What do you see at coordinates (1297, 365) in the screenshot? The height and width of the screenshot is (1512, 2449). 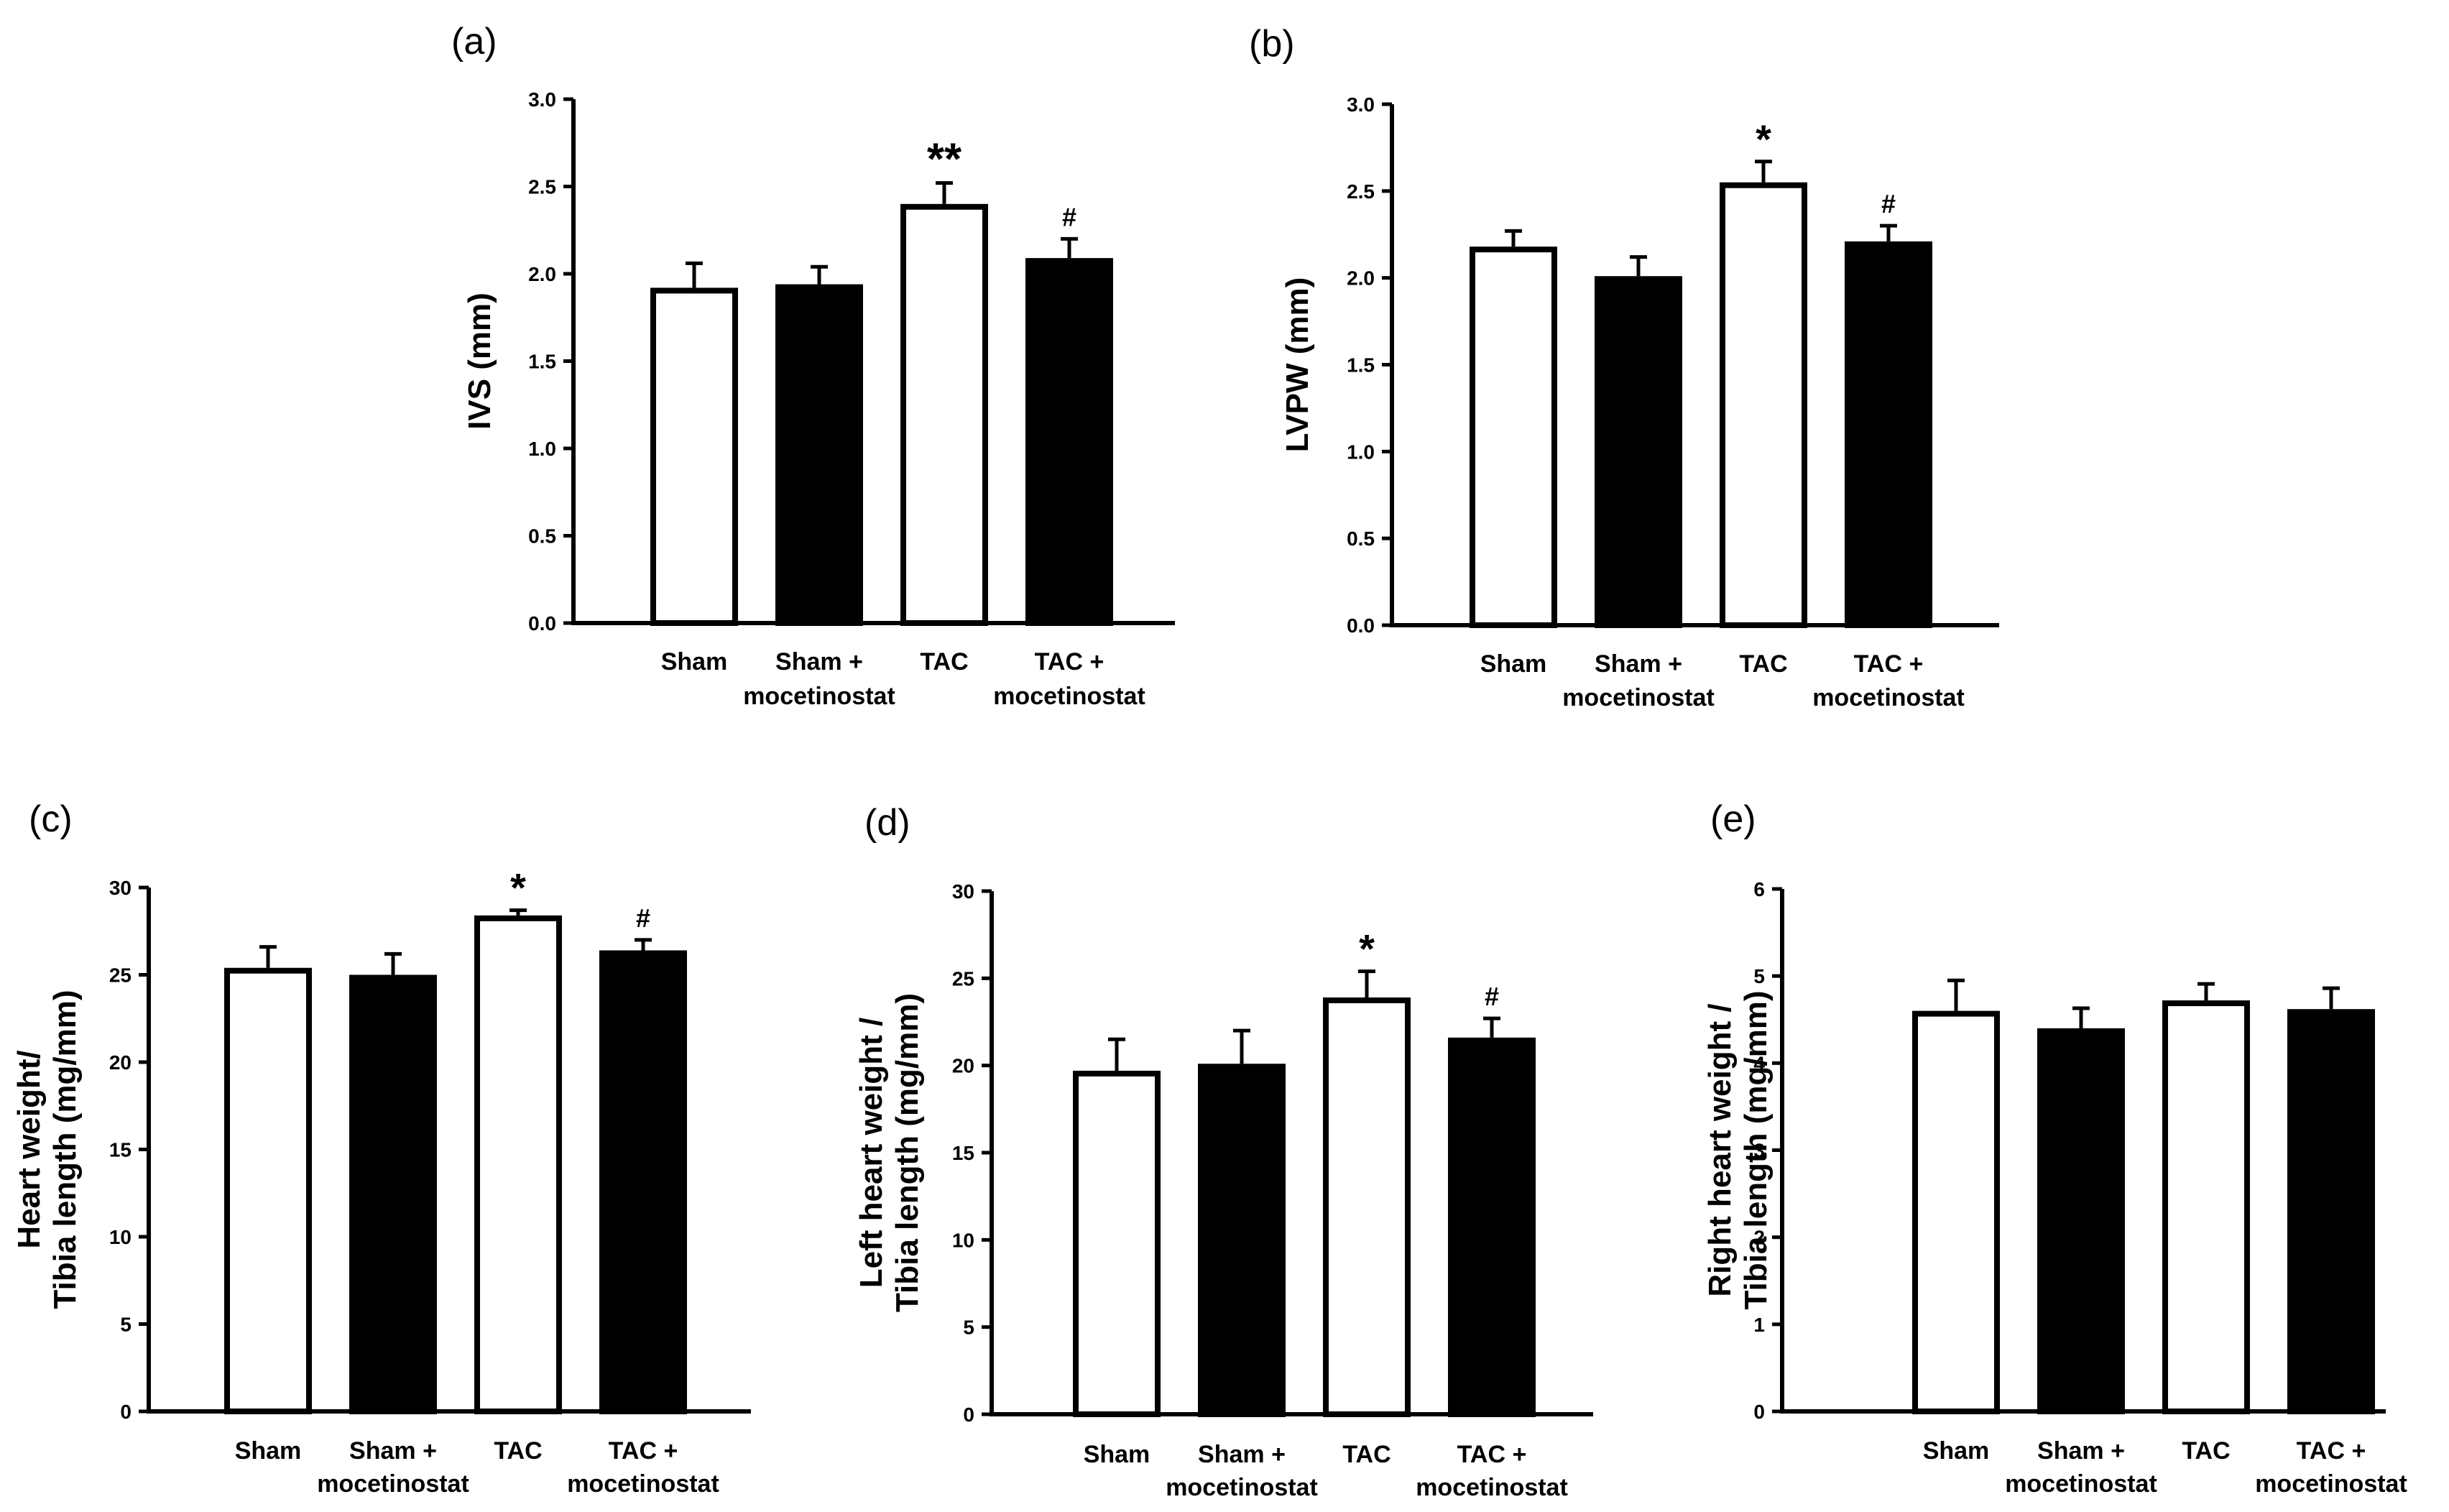 I see `y-axis-title: LVPW (mm)` at bounding box center [1297, 365].